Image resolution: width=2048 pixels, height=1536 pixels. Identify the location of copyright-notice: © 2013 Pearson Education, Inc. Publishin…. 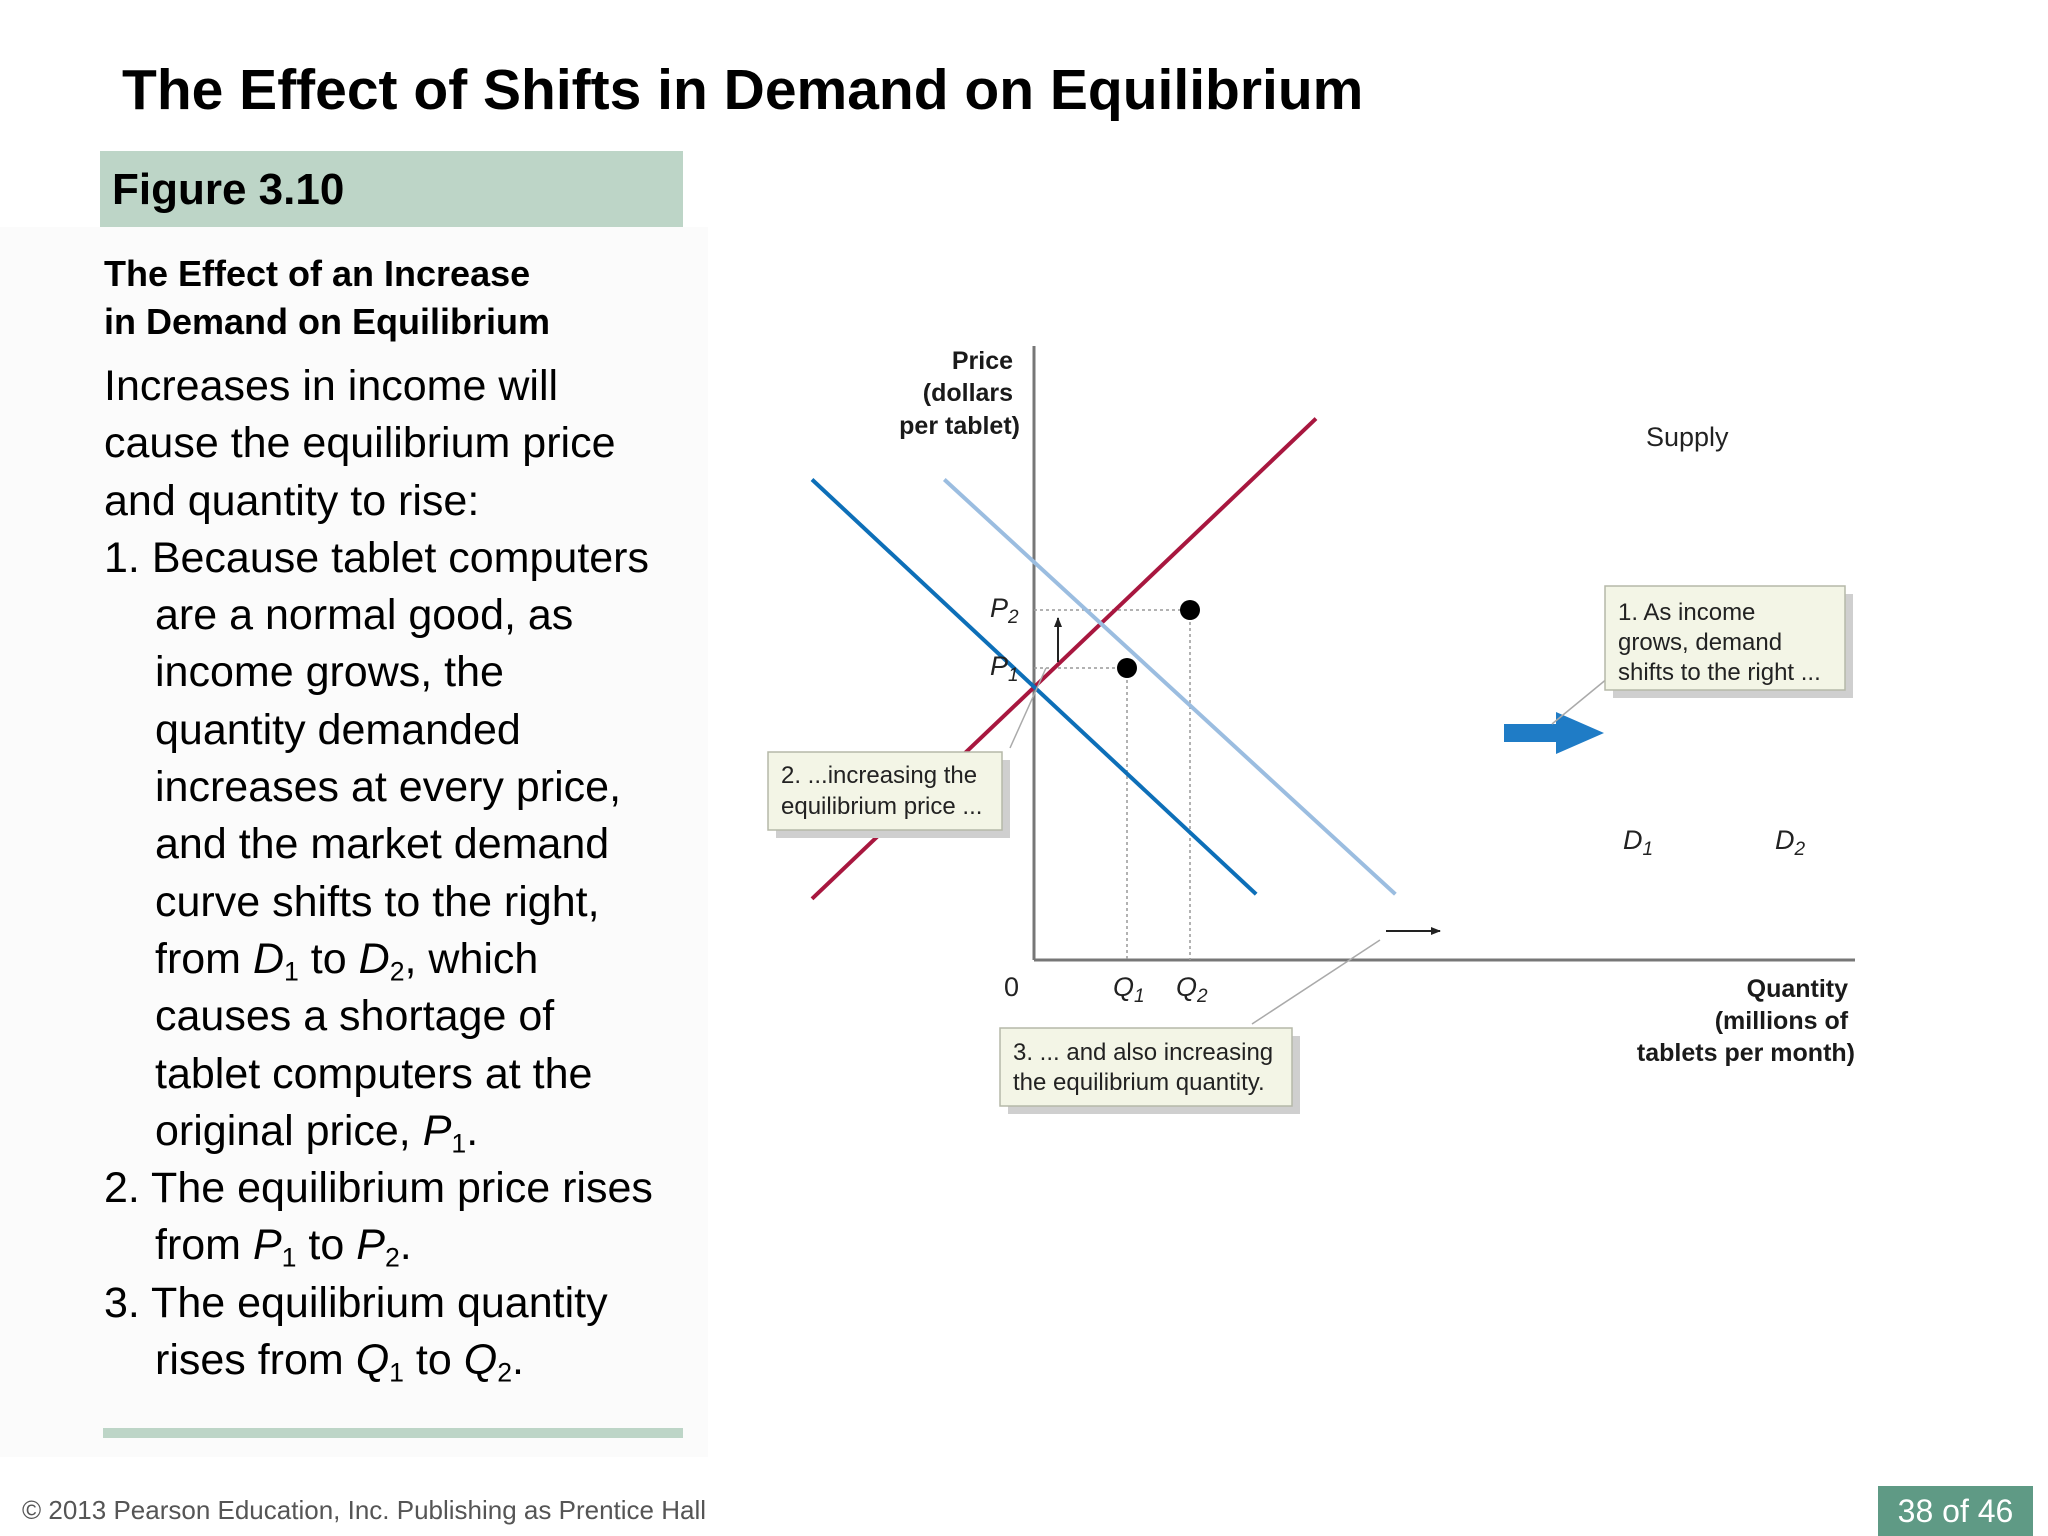
(364, 1510).